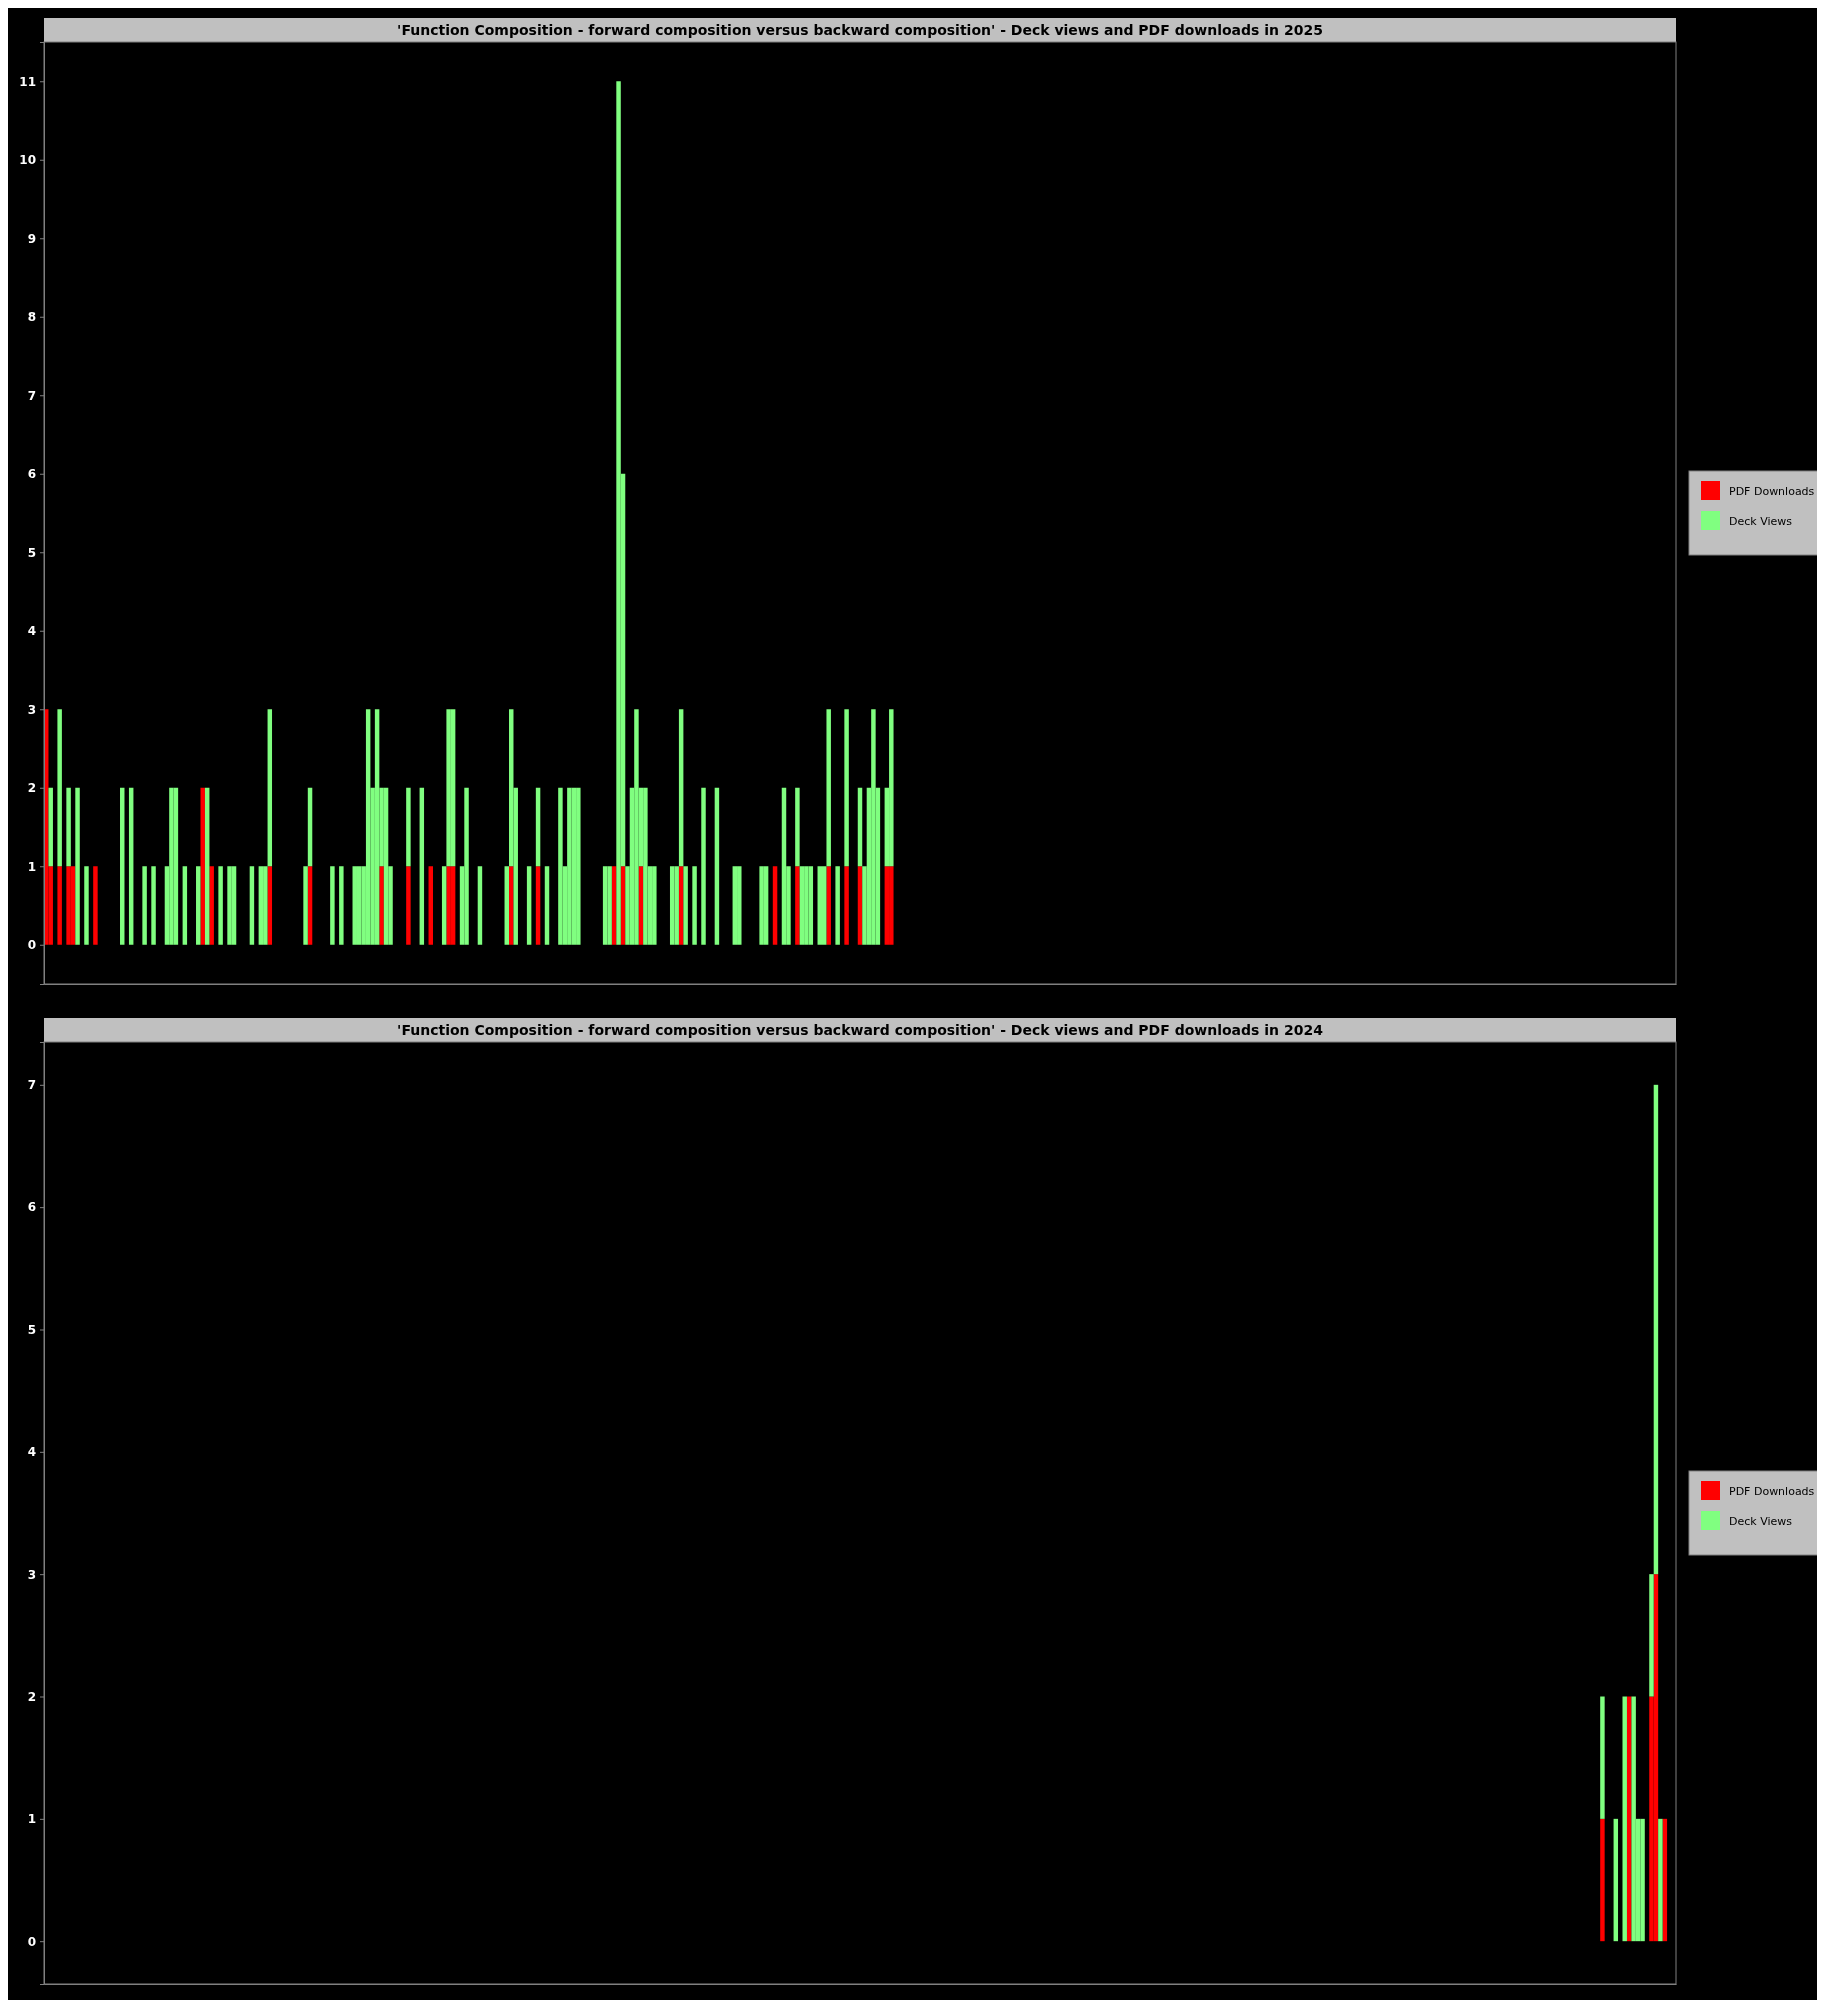  Describe the element at coordinates (27, 81) in the screenshot. I see `y-tick-label: 11` at that location.